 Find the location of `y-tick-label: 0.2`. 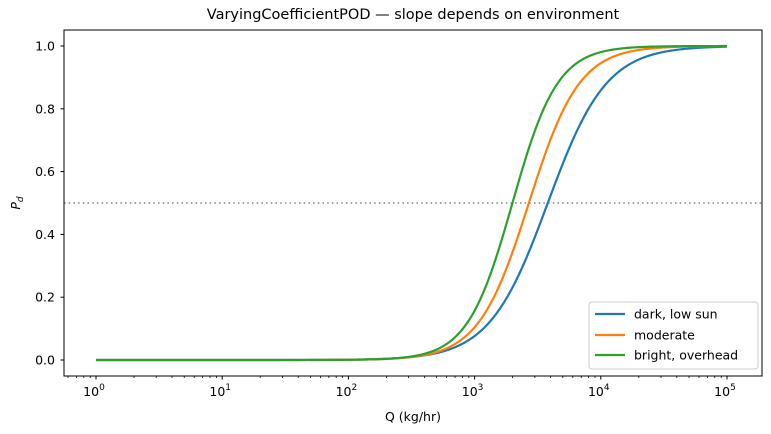

y-tick-label: 0.2 is located at coordinates (45, 297).